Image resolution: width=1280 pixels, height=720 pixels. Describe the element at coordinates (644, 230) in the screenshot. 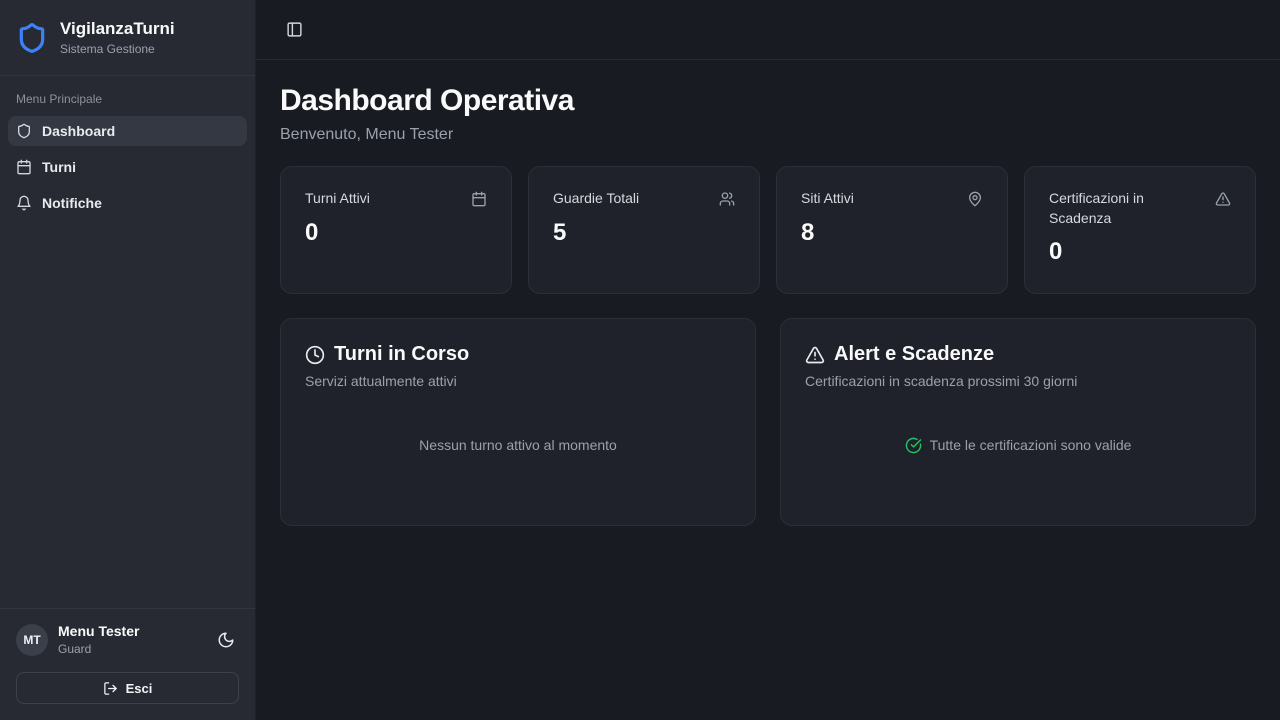

I see `stat-card-guardie-totali: Guardie Totali 5` at that location.